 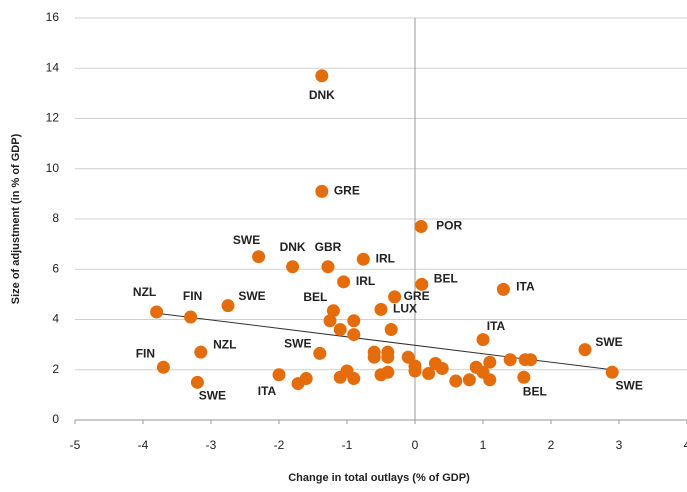 I want to click on x-tick-label: -2, so click(x=279, y=445).